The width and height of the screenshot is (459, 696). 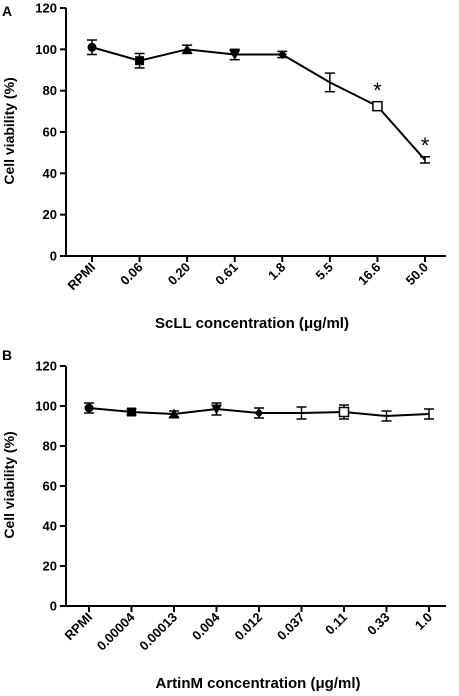 What do you see at coordinates (158, 632) in the screenshot?
I see `panel-b-x-tick-label: 0.00013` at bounding box center [158, 632].